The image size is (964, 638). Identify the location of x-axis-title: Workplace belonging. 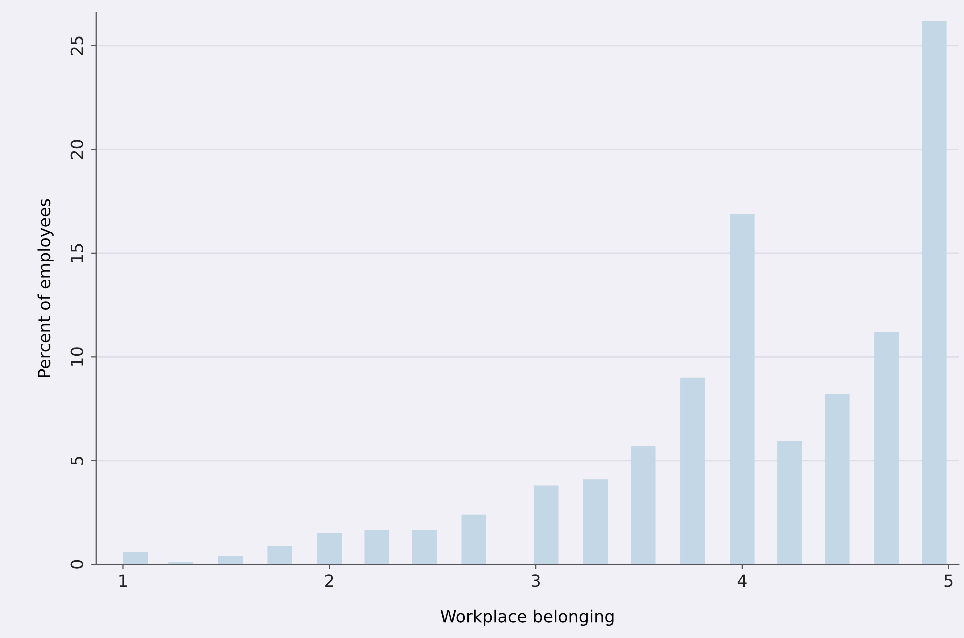
(527, 618).